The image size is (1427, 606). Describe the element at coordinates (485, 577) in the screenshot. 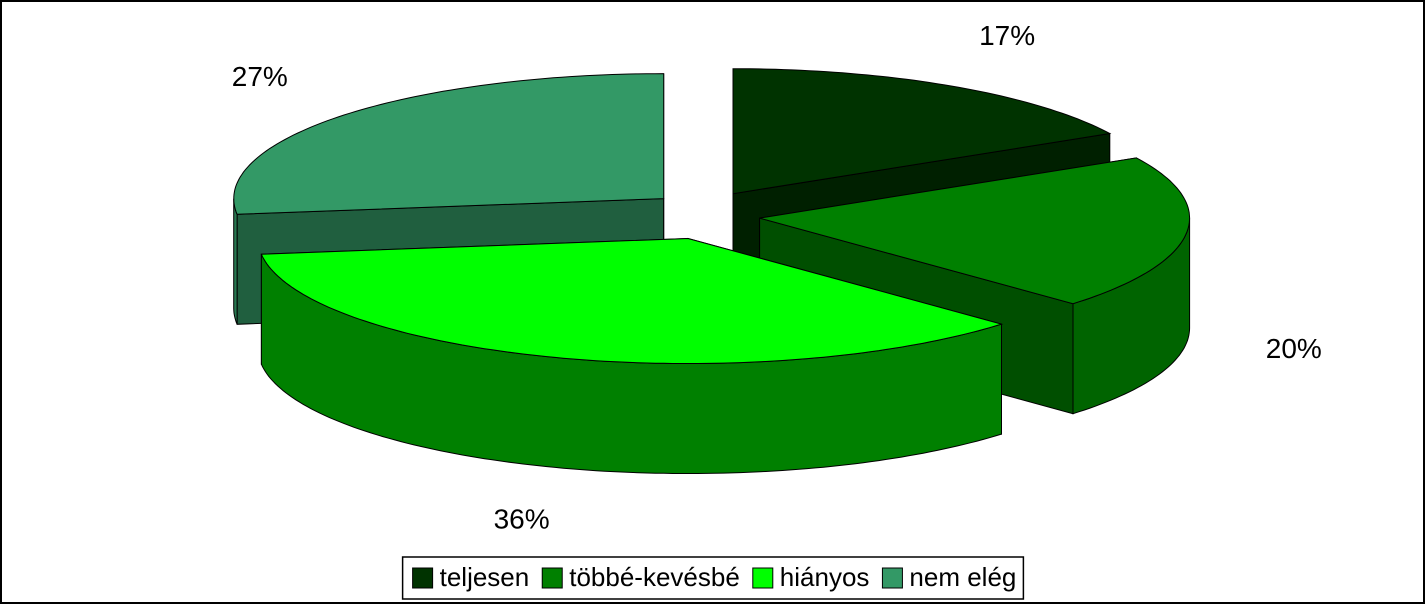

I see `legend-label: teljesen` at that location.